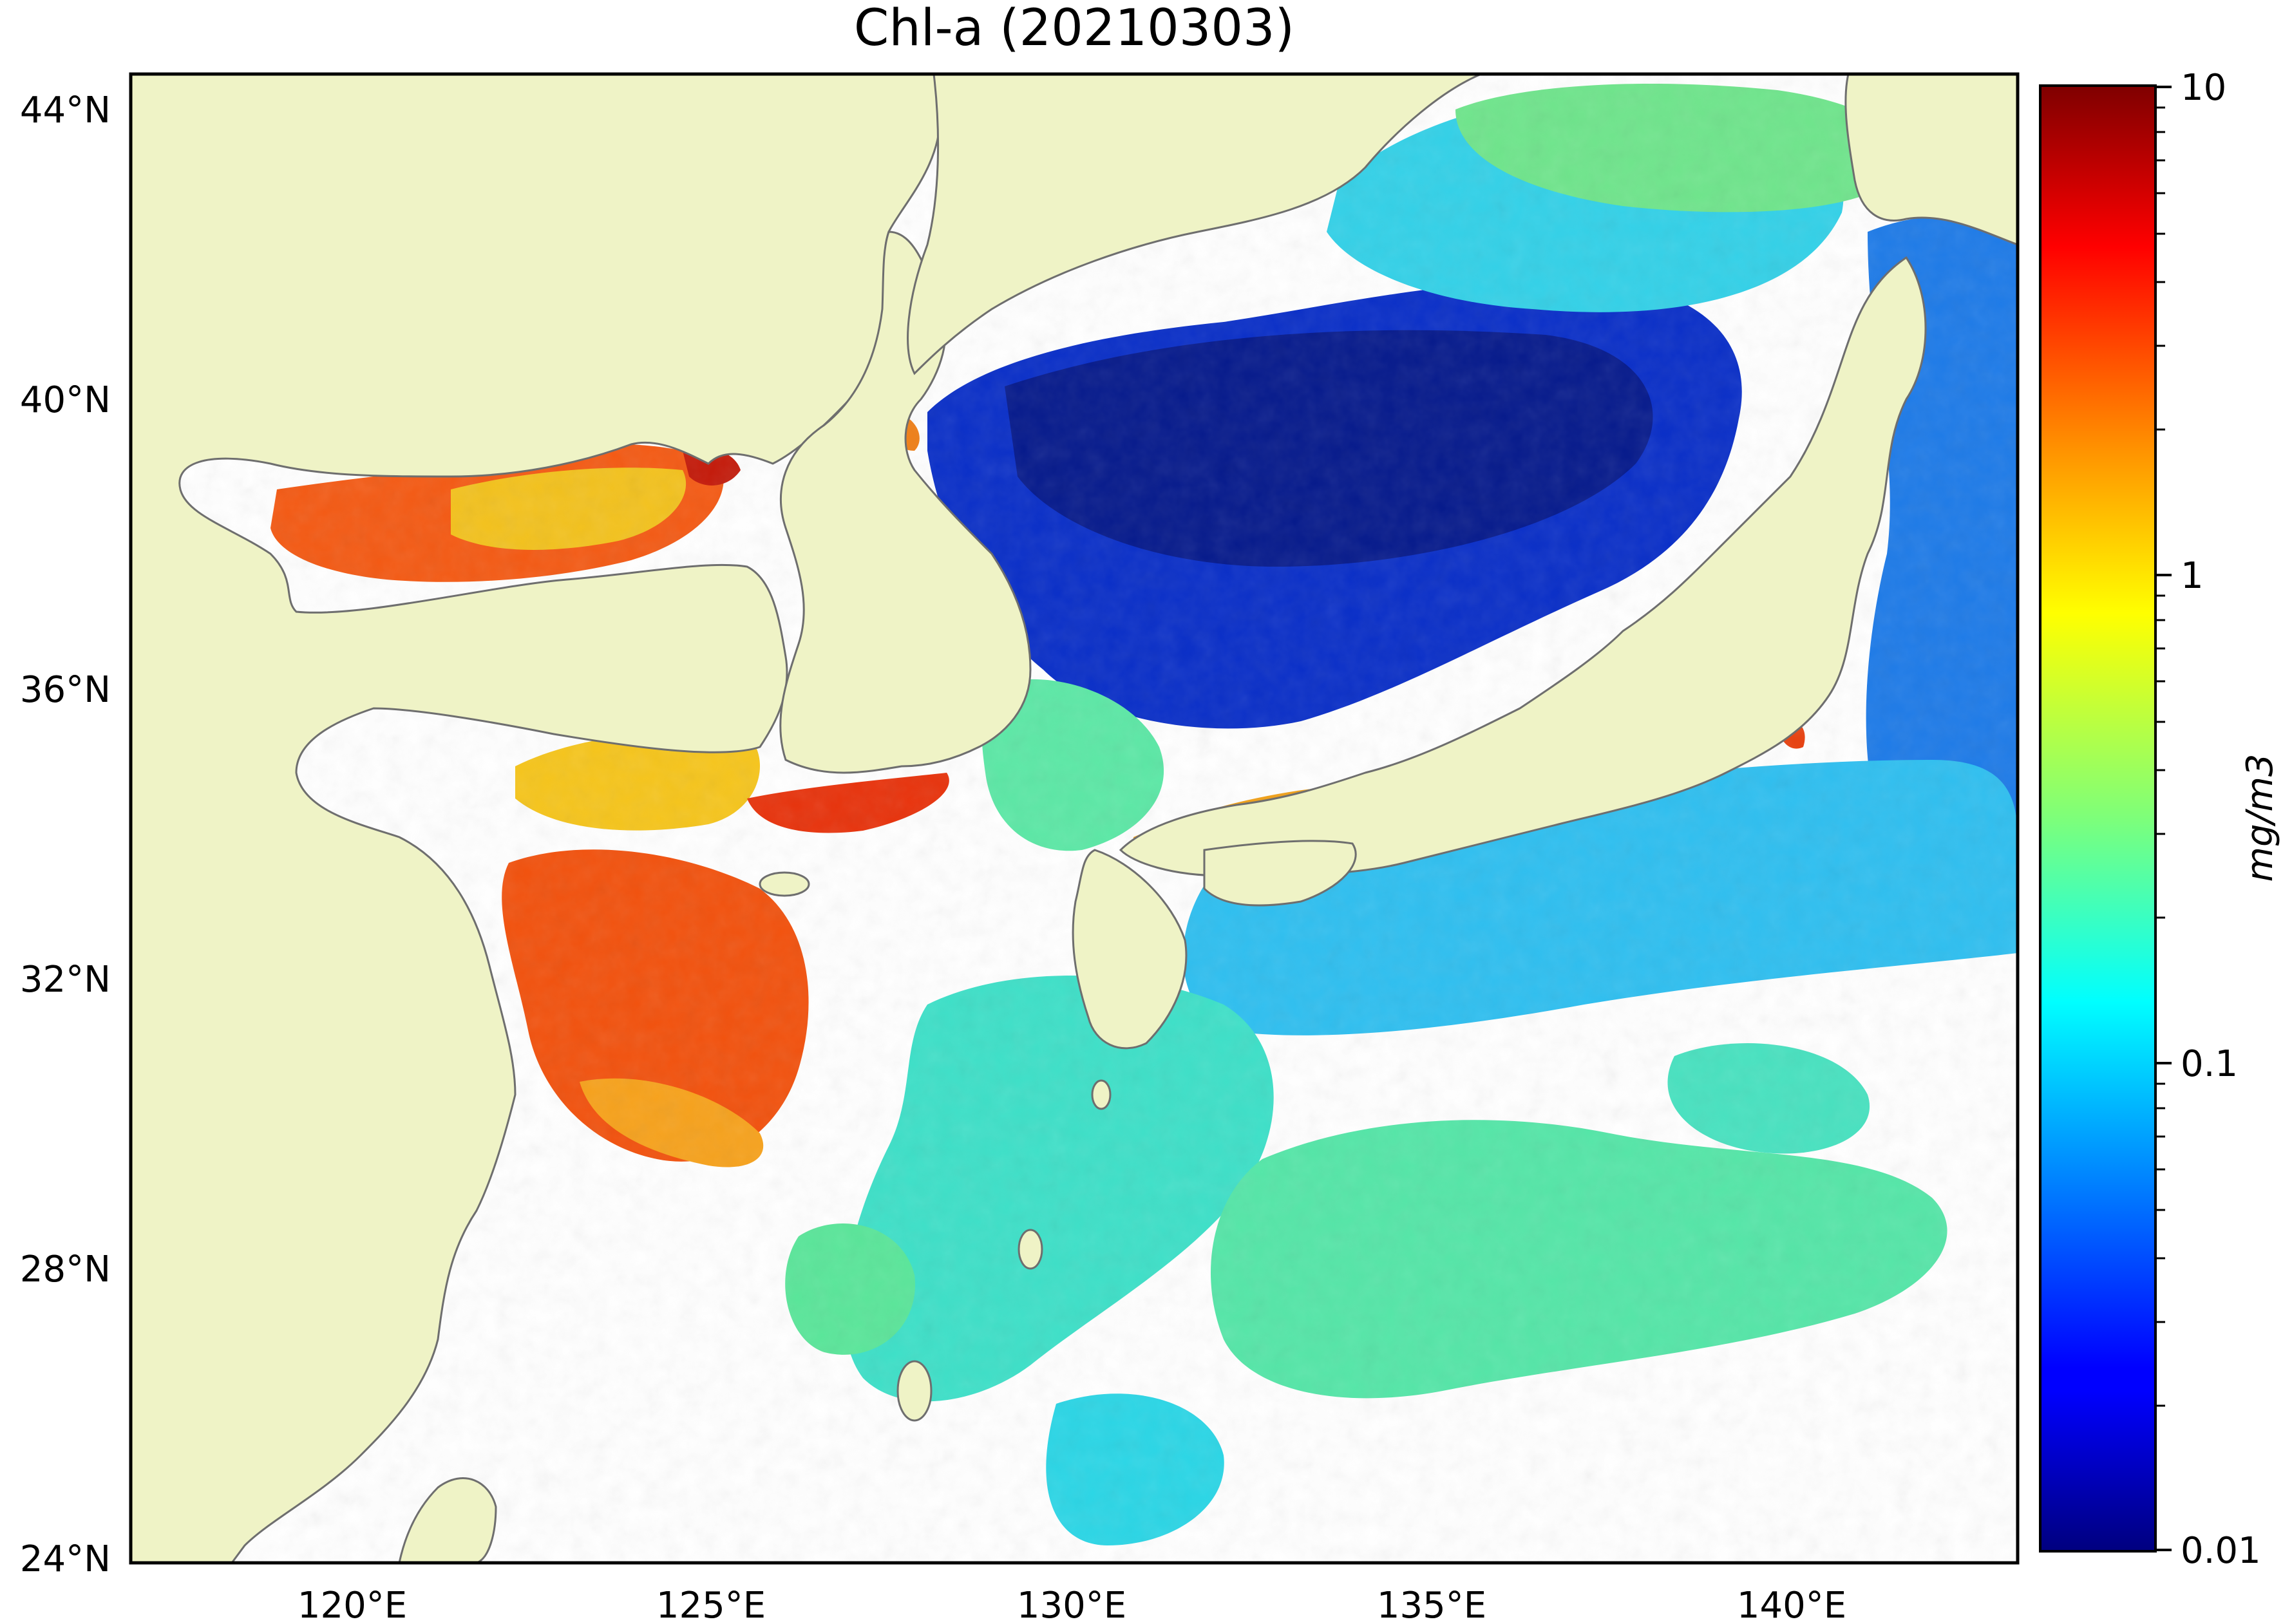 Image resolution: width=2283 pixels, height=1624 pixels. What do you see at coordinates (65, 1270) in the screenshot?
I see `lat-tick-28: 28°N` at bounding box center [65, 1270].